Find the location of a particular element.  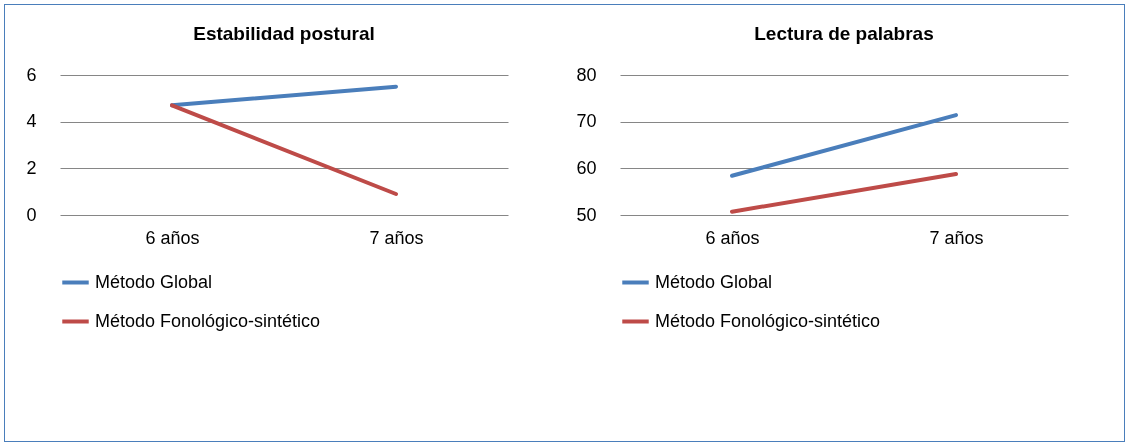

y-tick-label: 4 is located at coordinates (31, 121).